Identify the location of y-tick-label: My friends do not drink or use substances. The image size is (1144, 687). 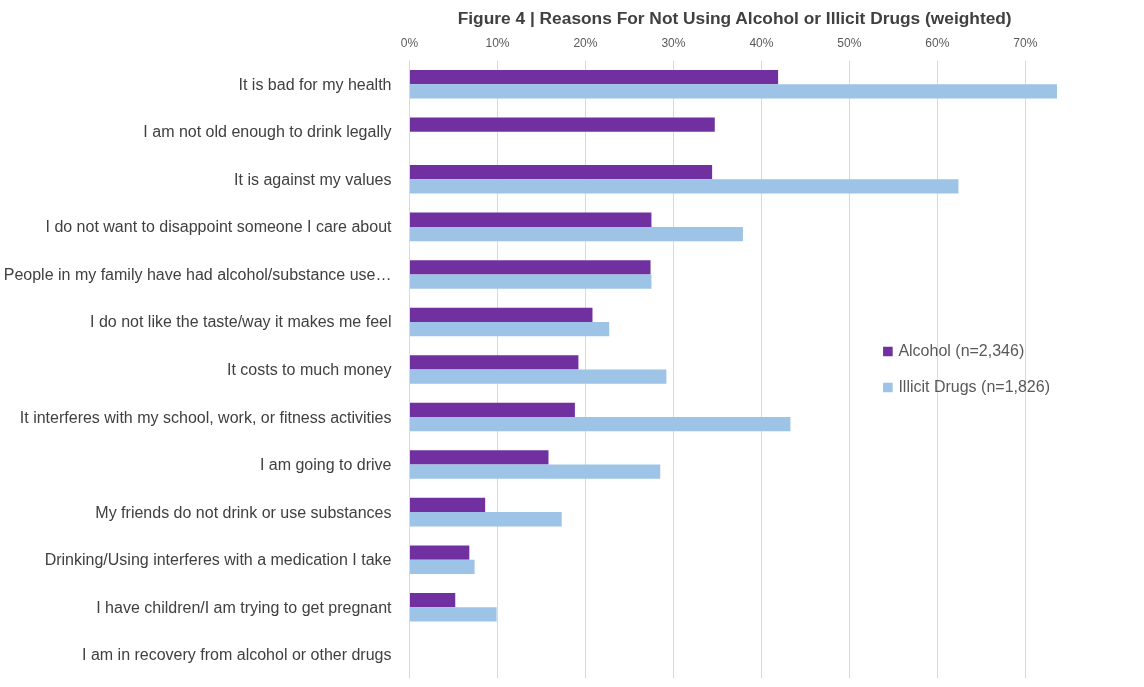
(243, 512).